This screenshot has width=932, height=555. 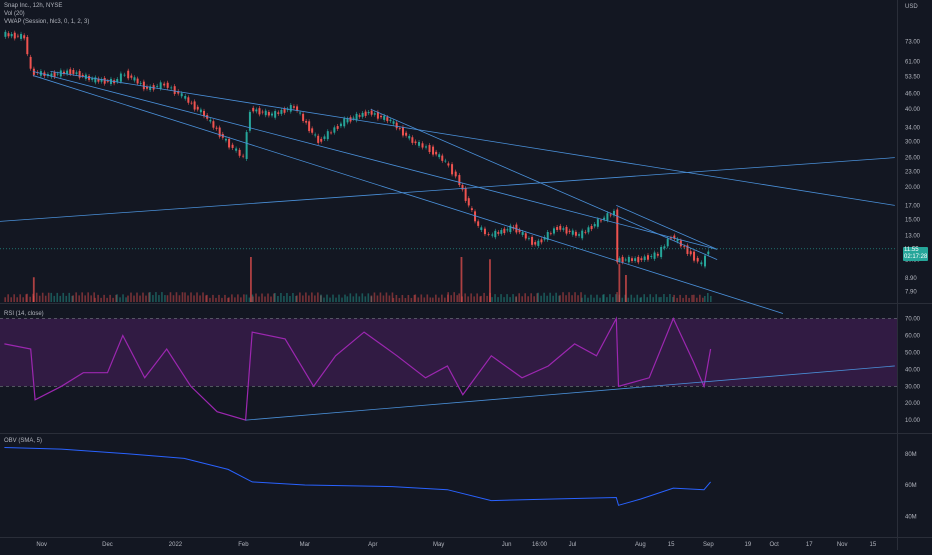 I want to click on last-price: 11.55, so click(x=911, y=250).